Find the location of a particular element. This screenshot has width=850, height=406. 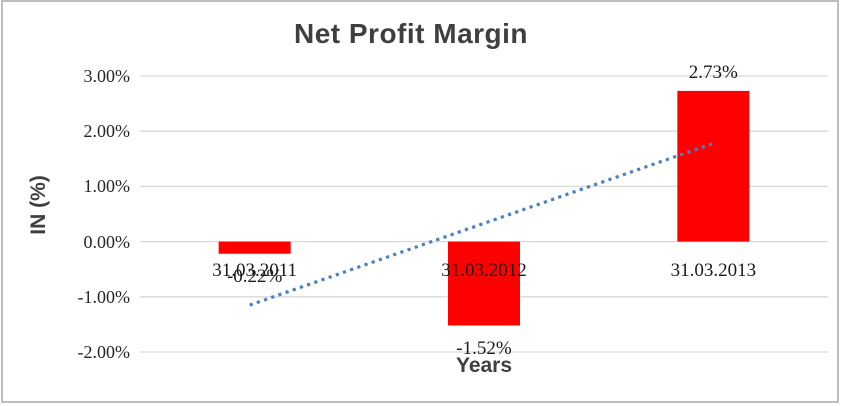

x-axis-title: Years is located at coordinates (484, 365).